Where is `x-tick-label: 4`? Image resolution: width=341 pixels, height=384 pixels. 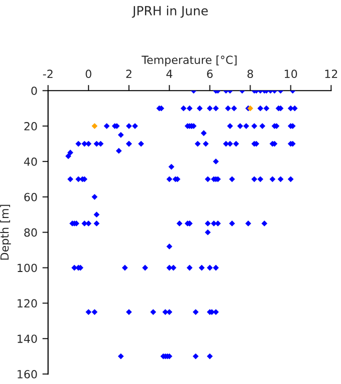
x-tick-label: 4 is located at coordinates (169, 74).